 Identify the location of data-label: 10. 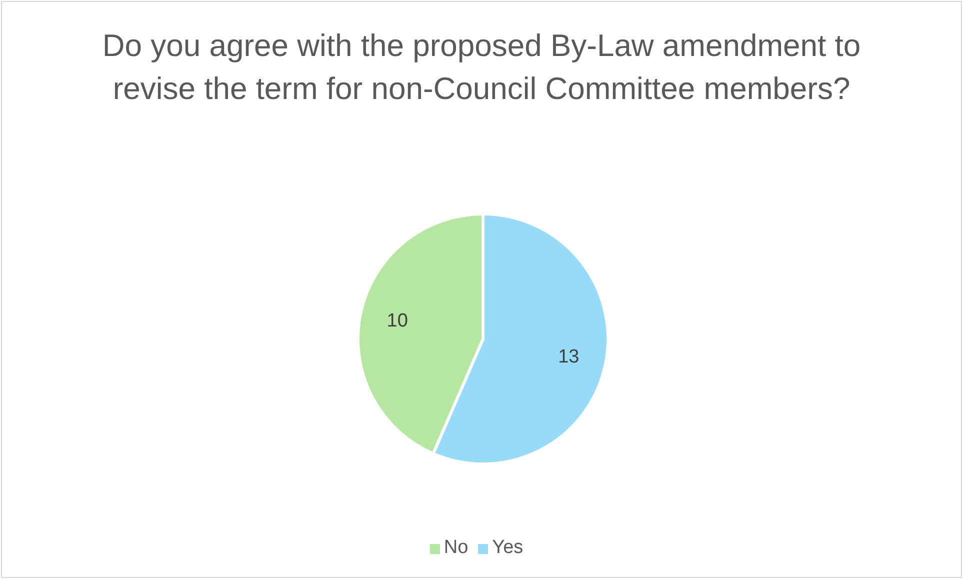
(397, 321).